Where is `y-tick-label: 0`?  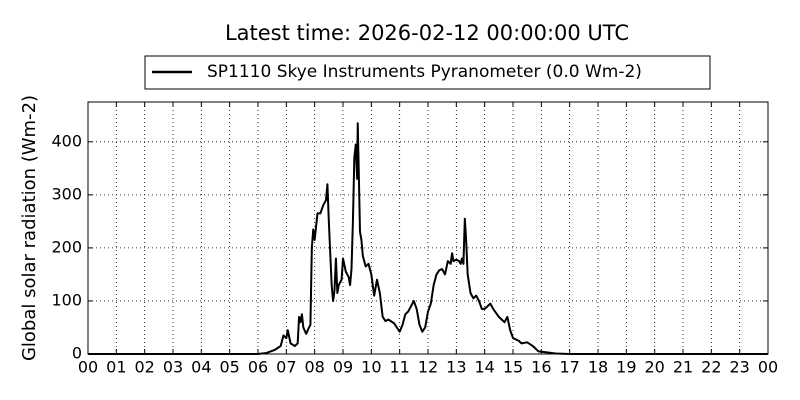 y-tick-label: 0 is located at coordinates (77, 353).